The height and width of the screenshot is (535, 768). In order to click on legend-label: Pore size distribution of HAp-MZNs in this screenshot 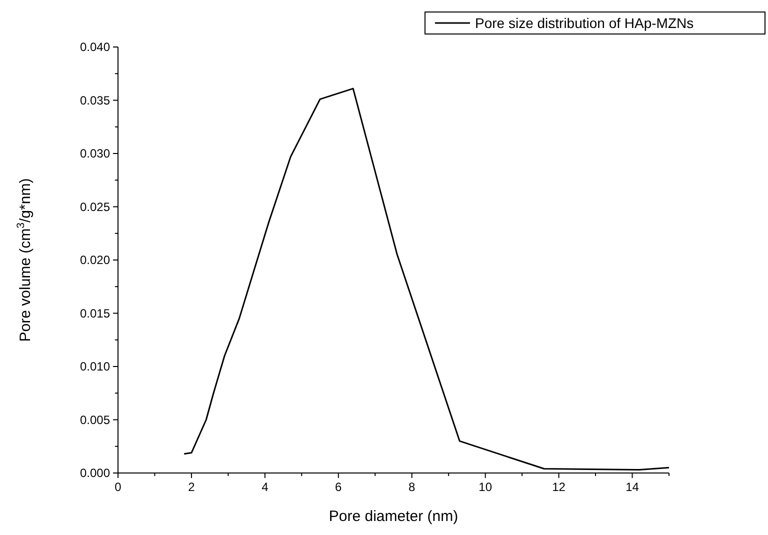, I will do `click(584, 22)`.